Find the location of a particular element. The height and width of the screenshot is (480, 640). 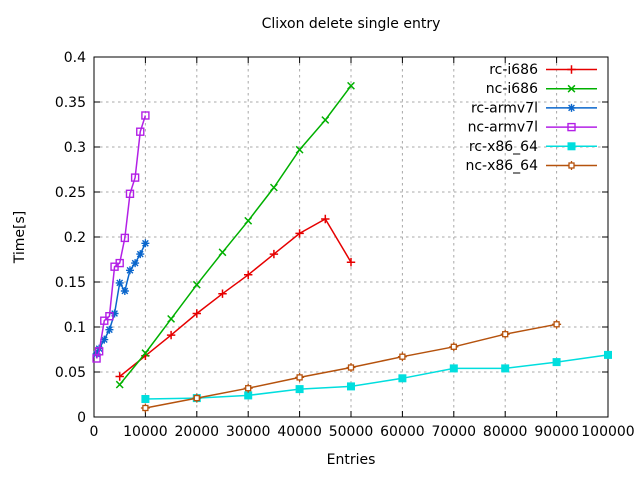

x-tick-label: 60000 is located at coordinates (402, 432).